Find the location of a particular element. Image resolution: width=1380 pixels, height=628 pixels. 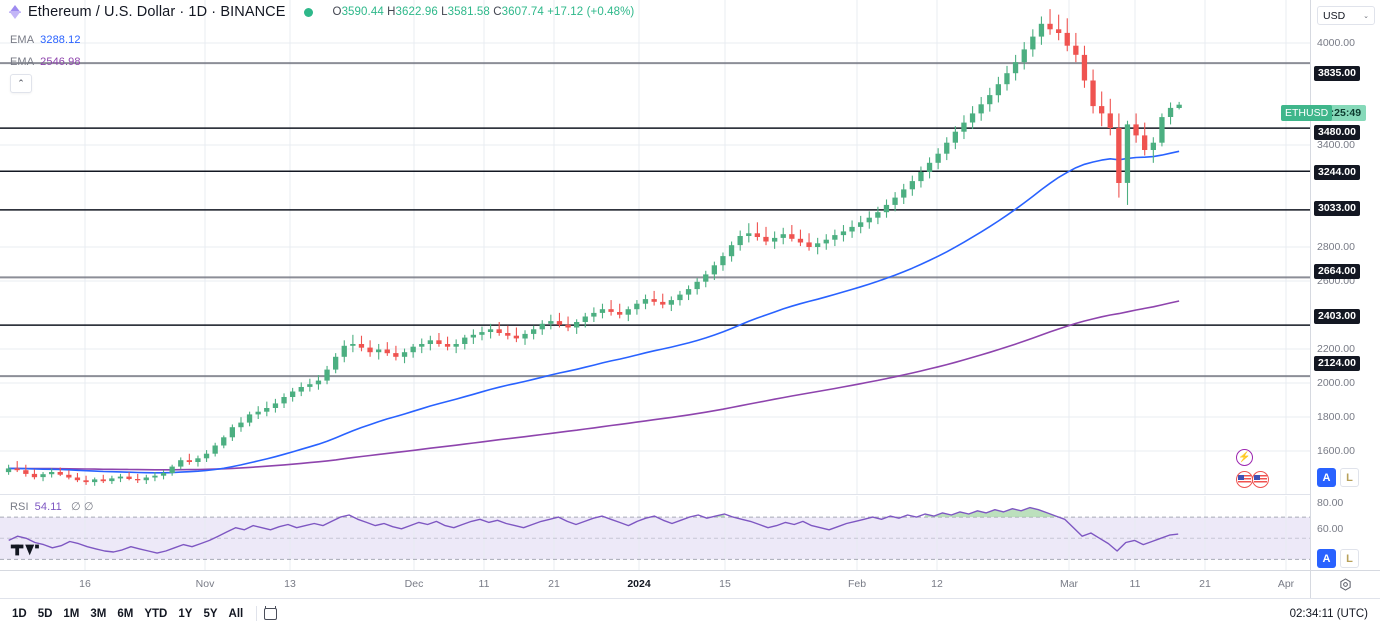

open-value: 3590.44 is located at coordinates (362, 12).